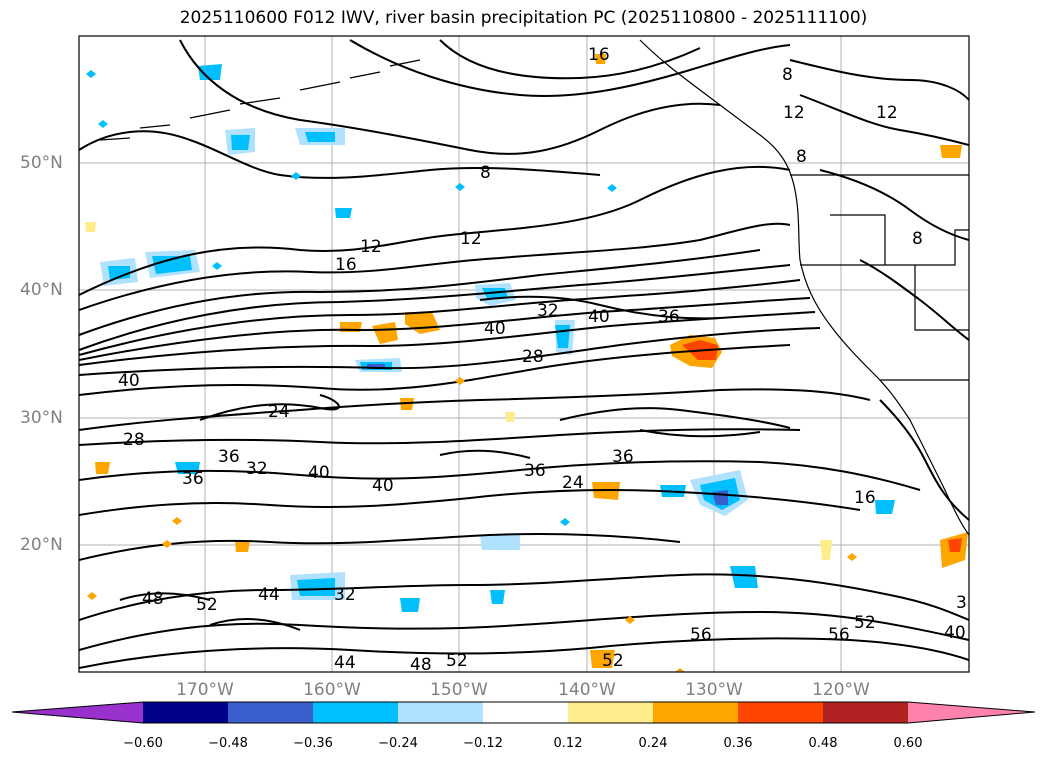  What do you see at coordinates (961, 603) in the screenshot?
I see `contour-label: 3` at bounding box center [961, 603].